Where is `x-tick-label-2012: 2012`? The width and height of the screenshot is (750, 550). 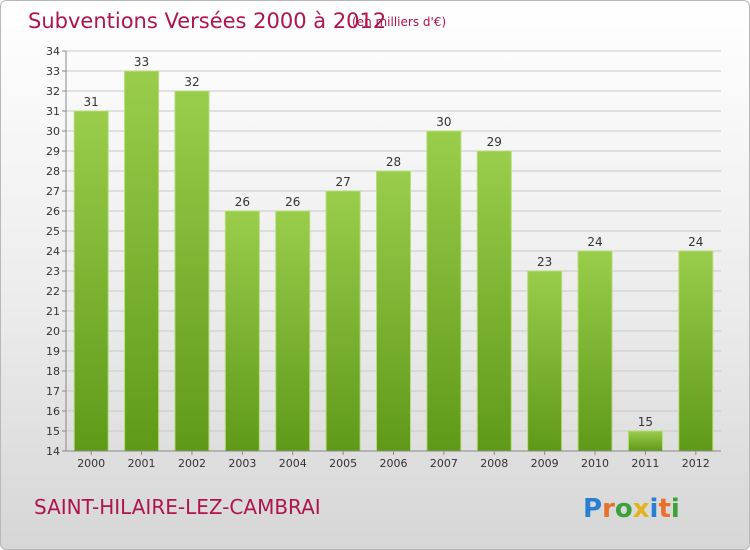 x-tick-label-2012: 2012 is located at coordinates (696, 463).